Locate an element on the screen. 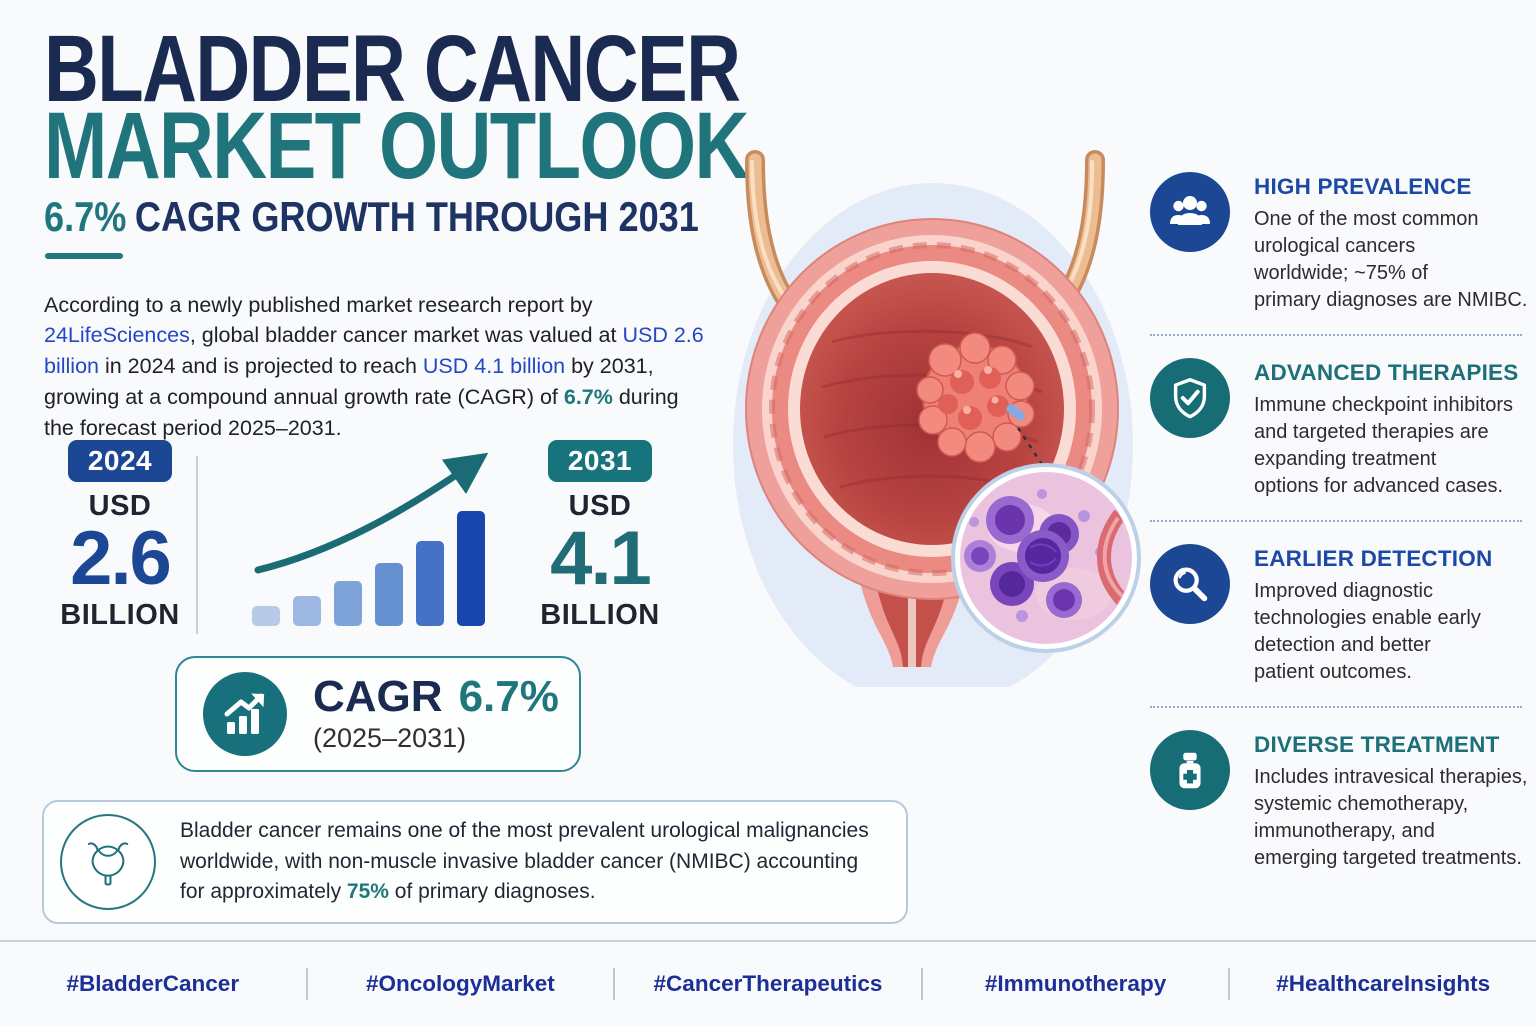  highlight-title: HIGH PREVALENCE is located at coordinates (1363, 186).